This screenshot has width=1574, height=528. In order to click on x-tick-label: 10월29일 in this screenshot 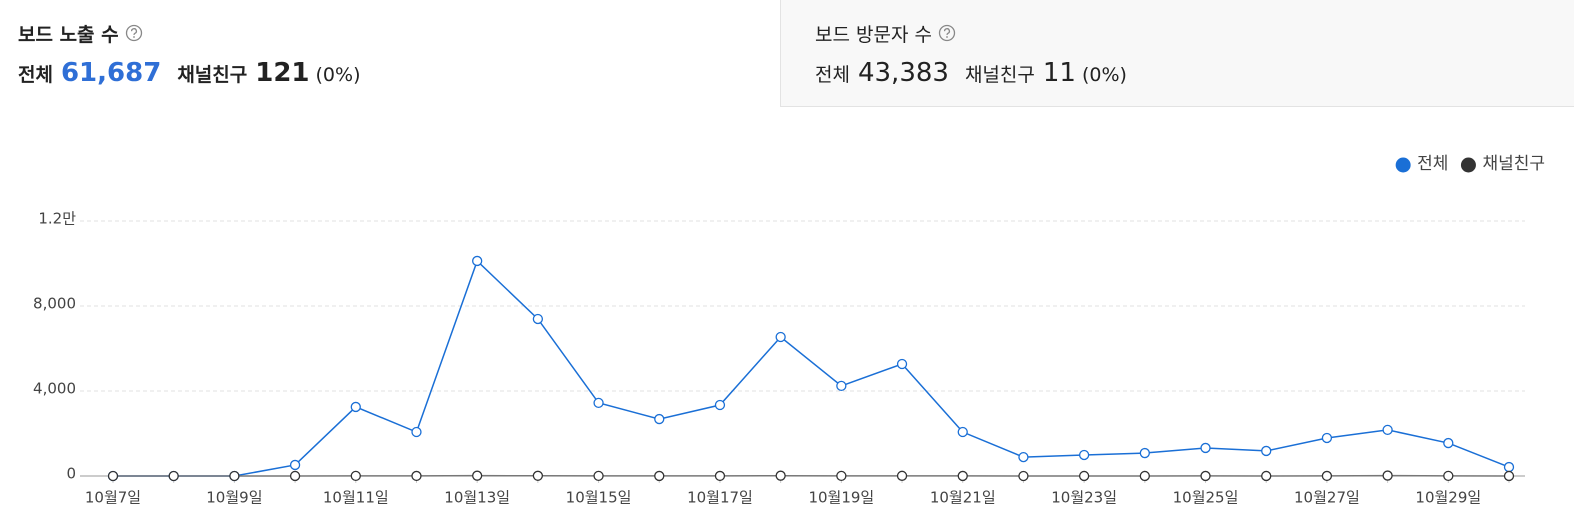, I will do `click(1448, 498)`.